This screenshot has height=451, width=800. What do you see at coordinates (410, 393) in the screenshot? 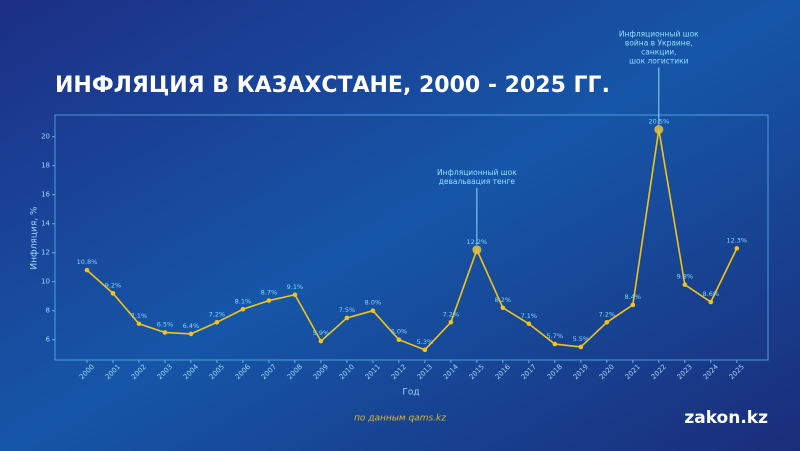
I see `x-axis-label: Год` at bounding box center [410, 393].